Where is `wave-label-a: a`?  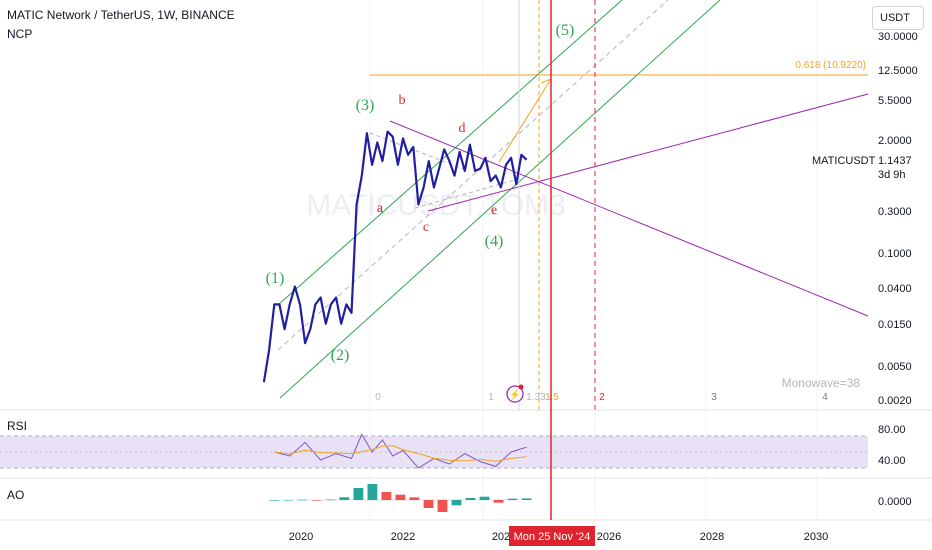
wave-label-a: a is located at coordinates (380, 208).